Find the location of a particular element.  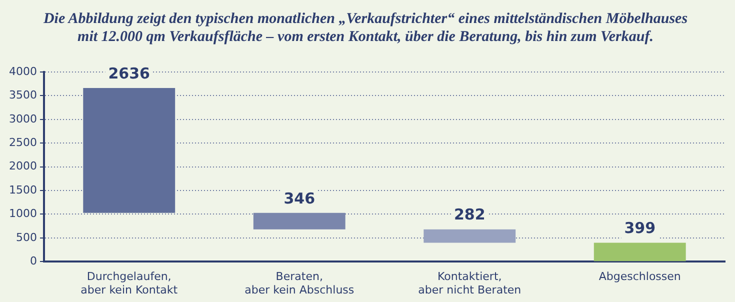

data-label: 2636 is located at coordinates (129, 73).